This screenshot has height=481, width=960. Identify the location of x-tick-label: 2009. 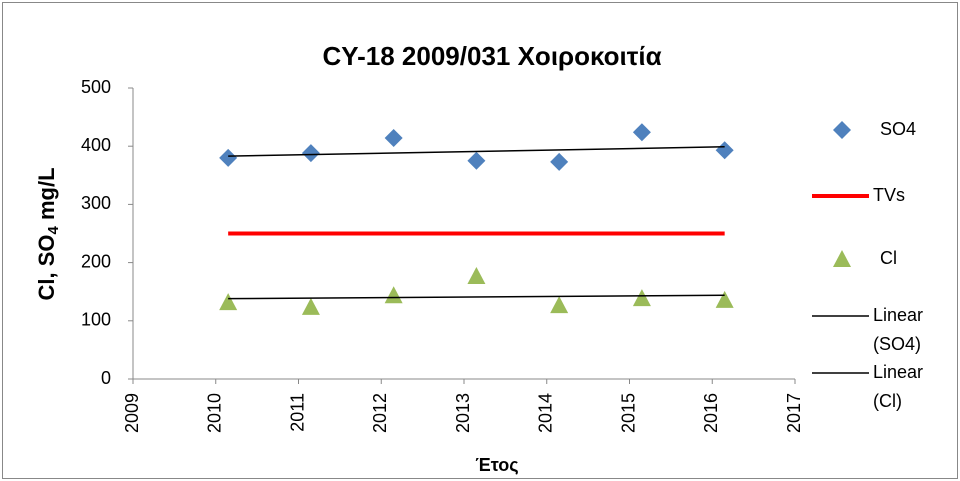
(132, 413).